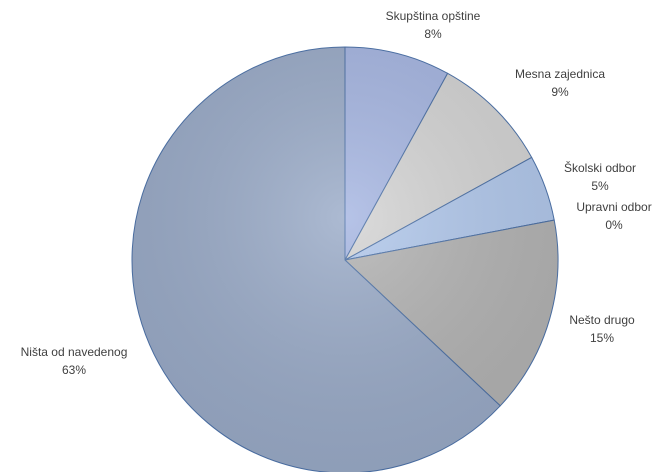  Describe the element at coordinates (74, 370) in the screenshot. I see `slice-value-label: 63%` at that location.